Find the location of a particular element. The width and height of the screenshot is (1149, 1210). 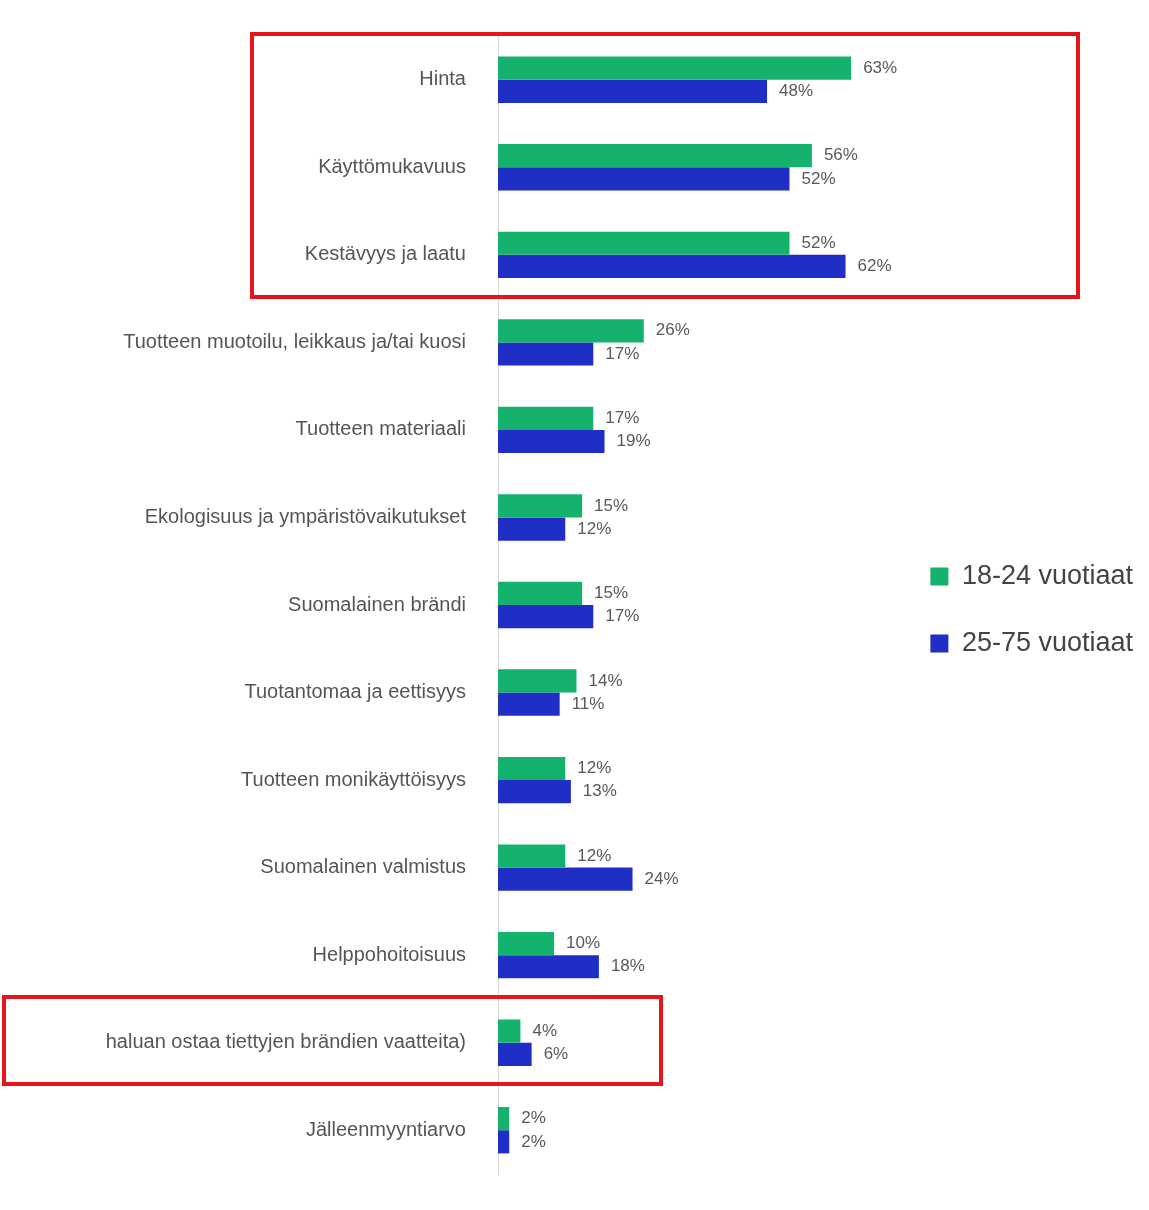

y-tick-label: Suomalainen valmistus is located at coordinates (363, 866).